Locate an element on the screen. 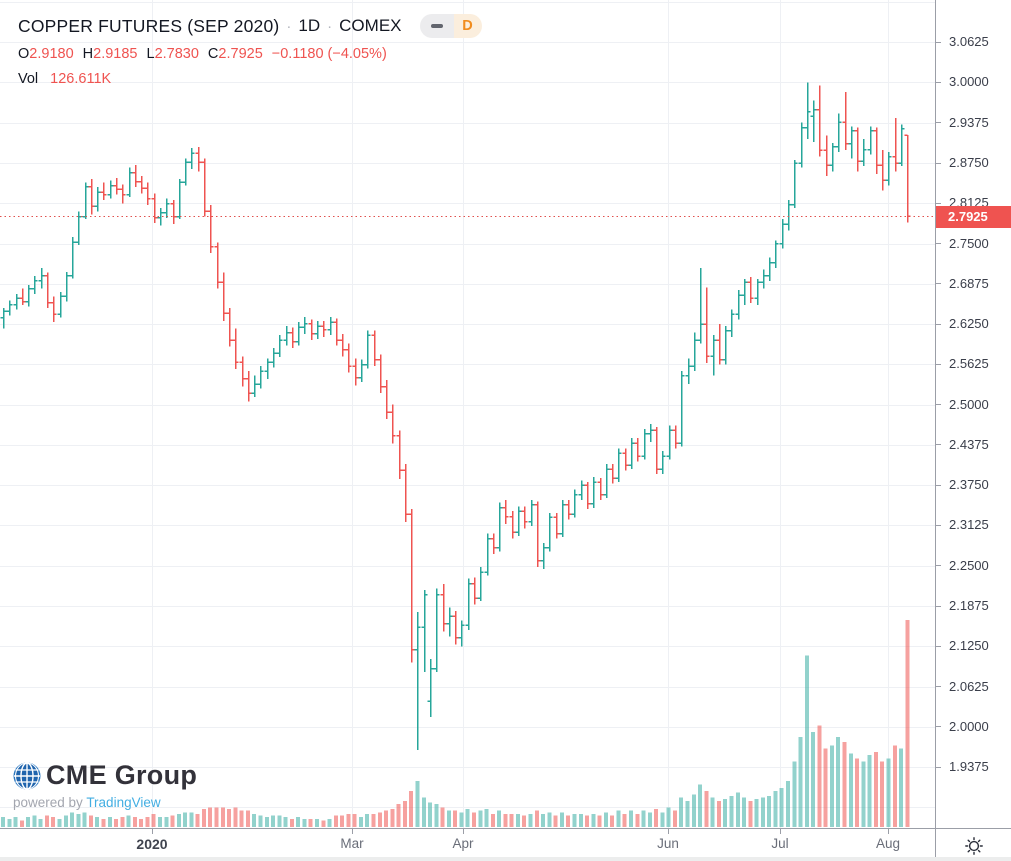 The height and width of the screenshot is (861, 1011). cme-brand-text: CME Group is located at coordinates (122, 775).